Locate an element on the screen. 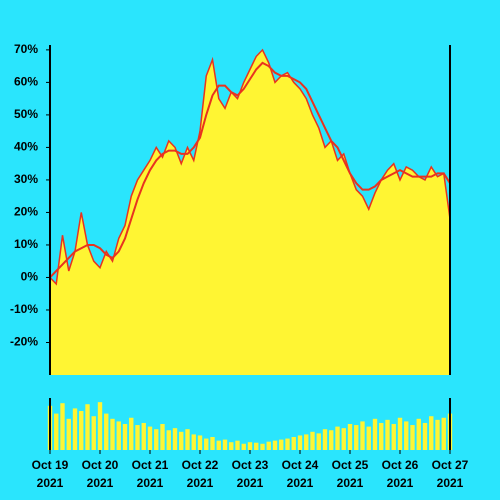  x-tick-label: Oct 25 is located at coordinates (350, 465).